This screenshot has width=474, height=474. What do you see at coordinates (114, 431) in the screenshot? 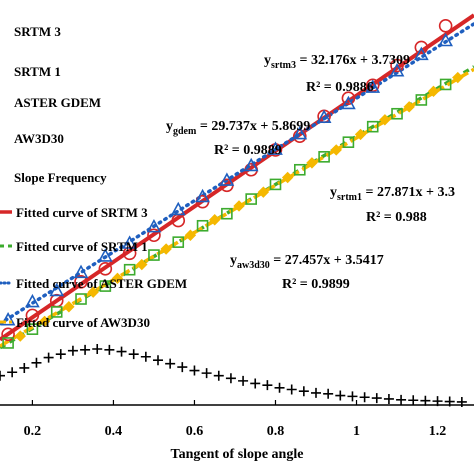
I see `x-tick-label: 0.4` at bounding box center [114, 431].